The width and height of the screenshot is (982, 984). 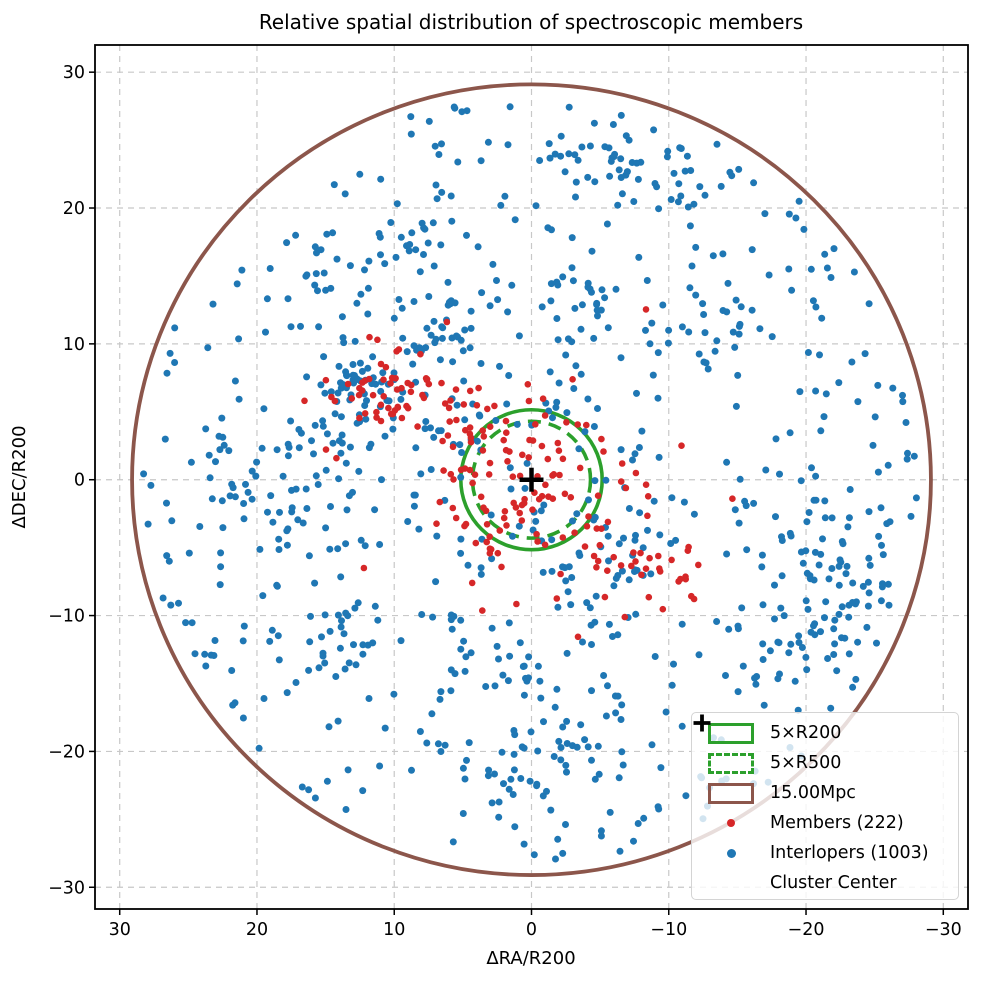 I want to click on x-axis-label: ΔRA/R200, so click(x=530, y=958).